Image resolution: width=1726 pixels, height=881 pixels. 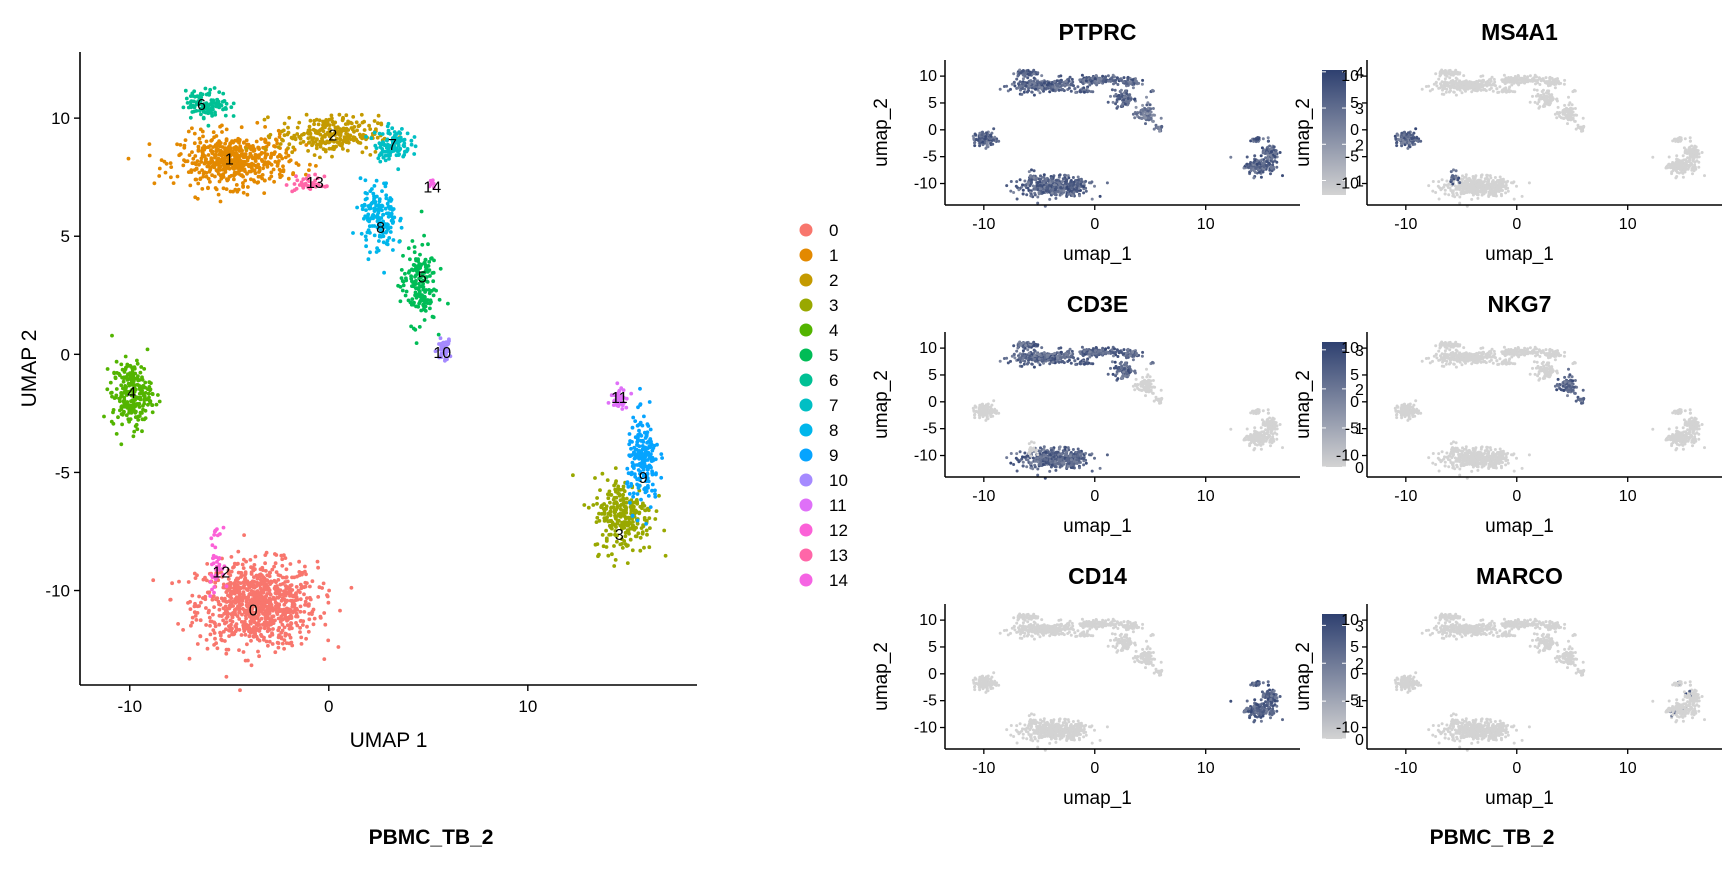 What do you see at coordinates (57, 591) in the screenshot?
I see `y-tick-label: -10` at bounding box center [57, 591].